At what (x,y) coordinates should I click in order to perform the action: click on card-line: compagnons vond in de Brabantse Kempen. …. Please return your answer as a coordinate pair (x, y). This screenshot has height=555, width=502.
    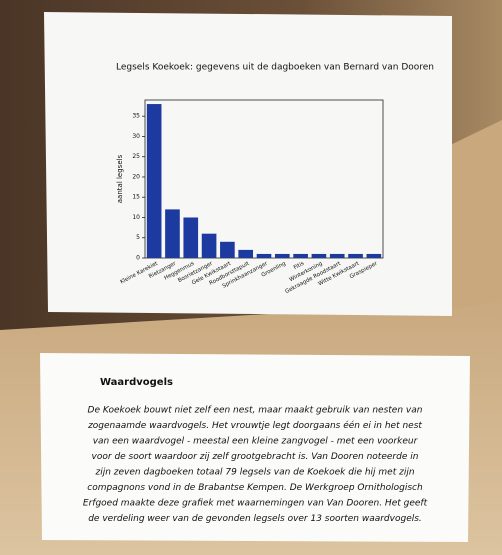
    Looking at the image, I should click on (255, 488).